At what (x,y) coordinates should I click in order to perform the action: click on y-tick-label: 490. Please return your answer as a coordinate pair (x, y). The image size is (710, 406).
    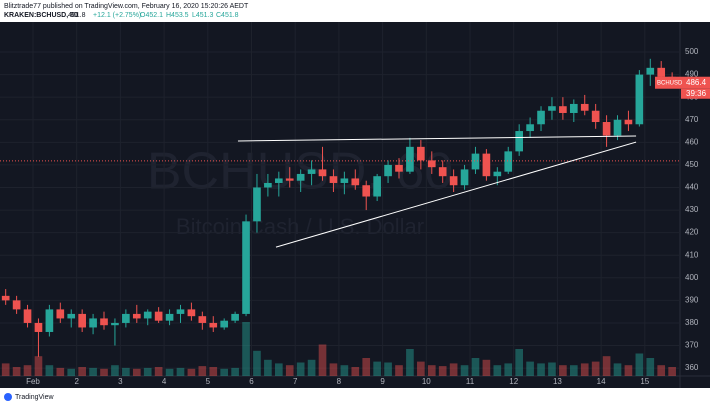
    Looking at the image, I should click on (692, 74).